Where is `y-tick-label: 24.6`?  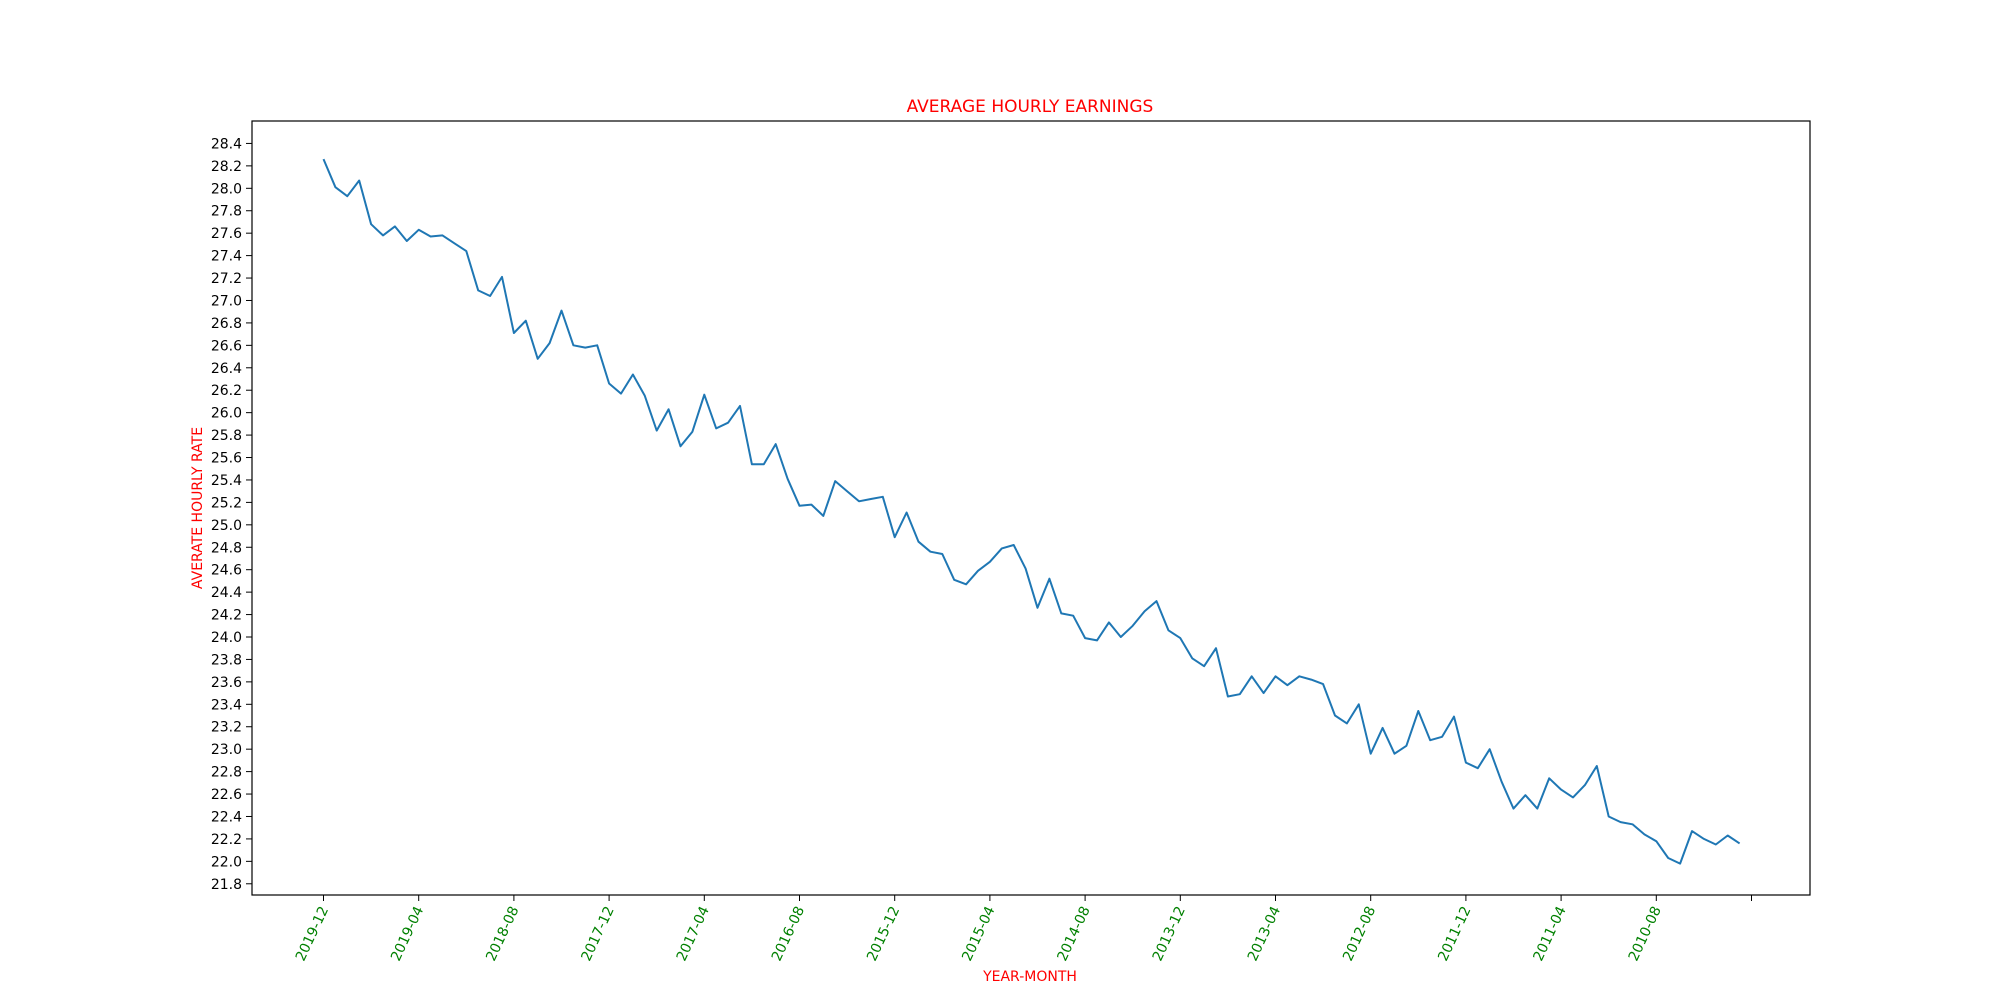
y-tick-label: 24.6 is located at coordinates (226, 571).